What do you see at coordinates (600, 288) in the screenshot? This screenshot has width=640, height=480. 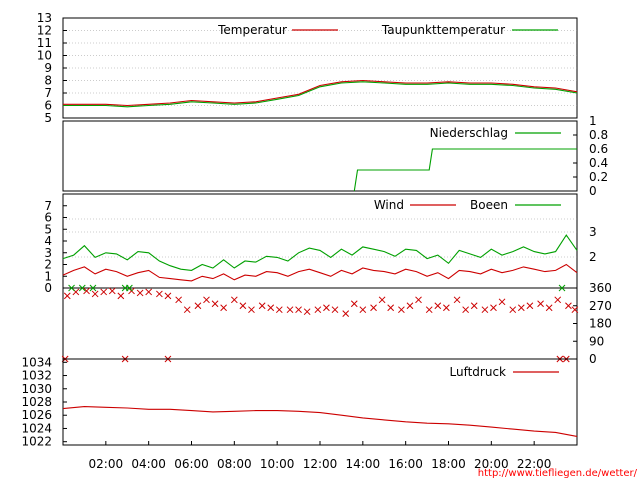 I see `y-tick-label-right: 360` at bounding box center [600, 288].